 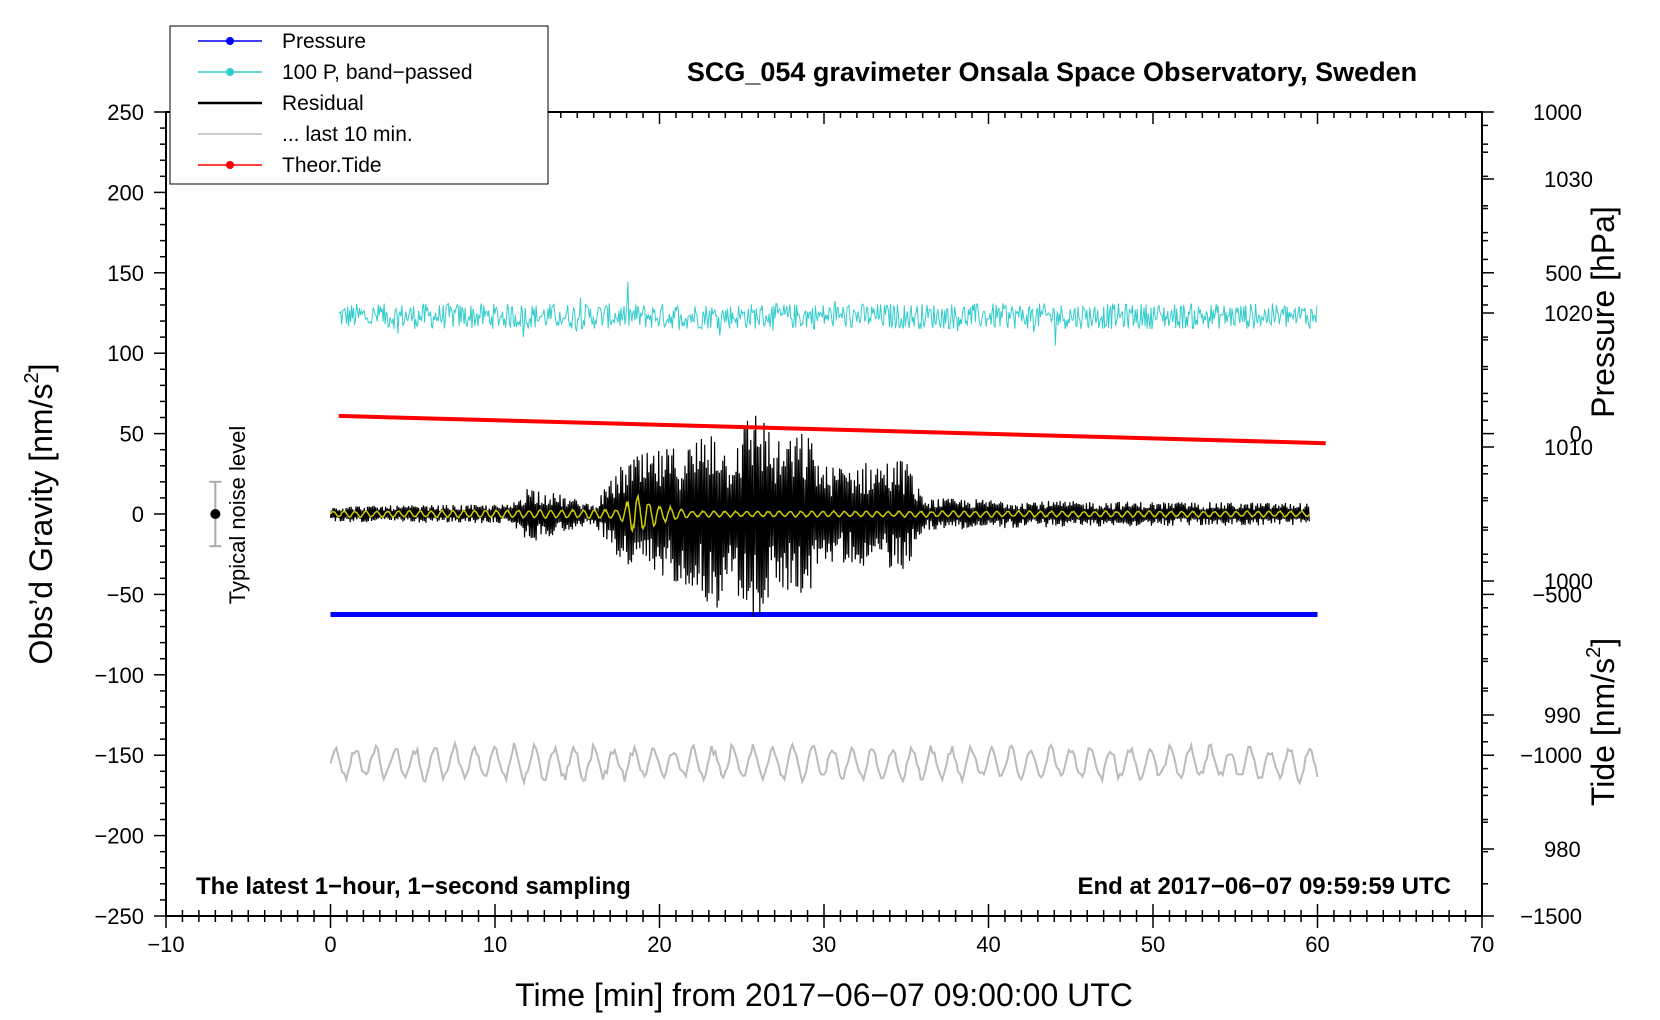 I want to click on end-time-note: End at 2017−06−07 09:59:59 UTC, so click(x=1264, y=886).